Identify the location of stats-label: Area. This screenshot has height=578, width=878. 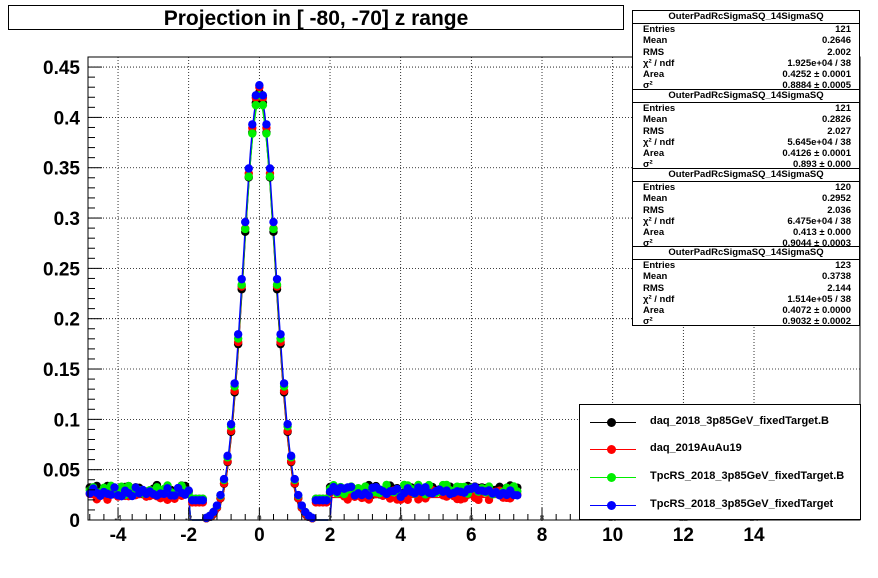
(654, 233).